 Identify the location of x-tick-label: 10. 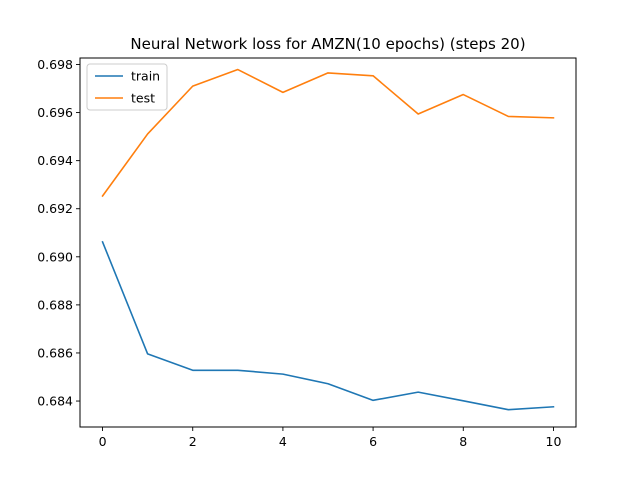
(554, 441).